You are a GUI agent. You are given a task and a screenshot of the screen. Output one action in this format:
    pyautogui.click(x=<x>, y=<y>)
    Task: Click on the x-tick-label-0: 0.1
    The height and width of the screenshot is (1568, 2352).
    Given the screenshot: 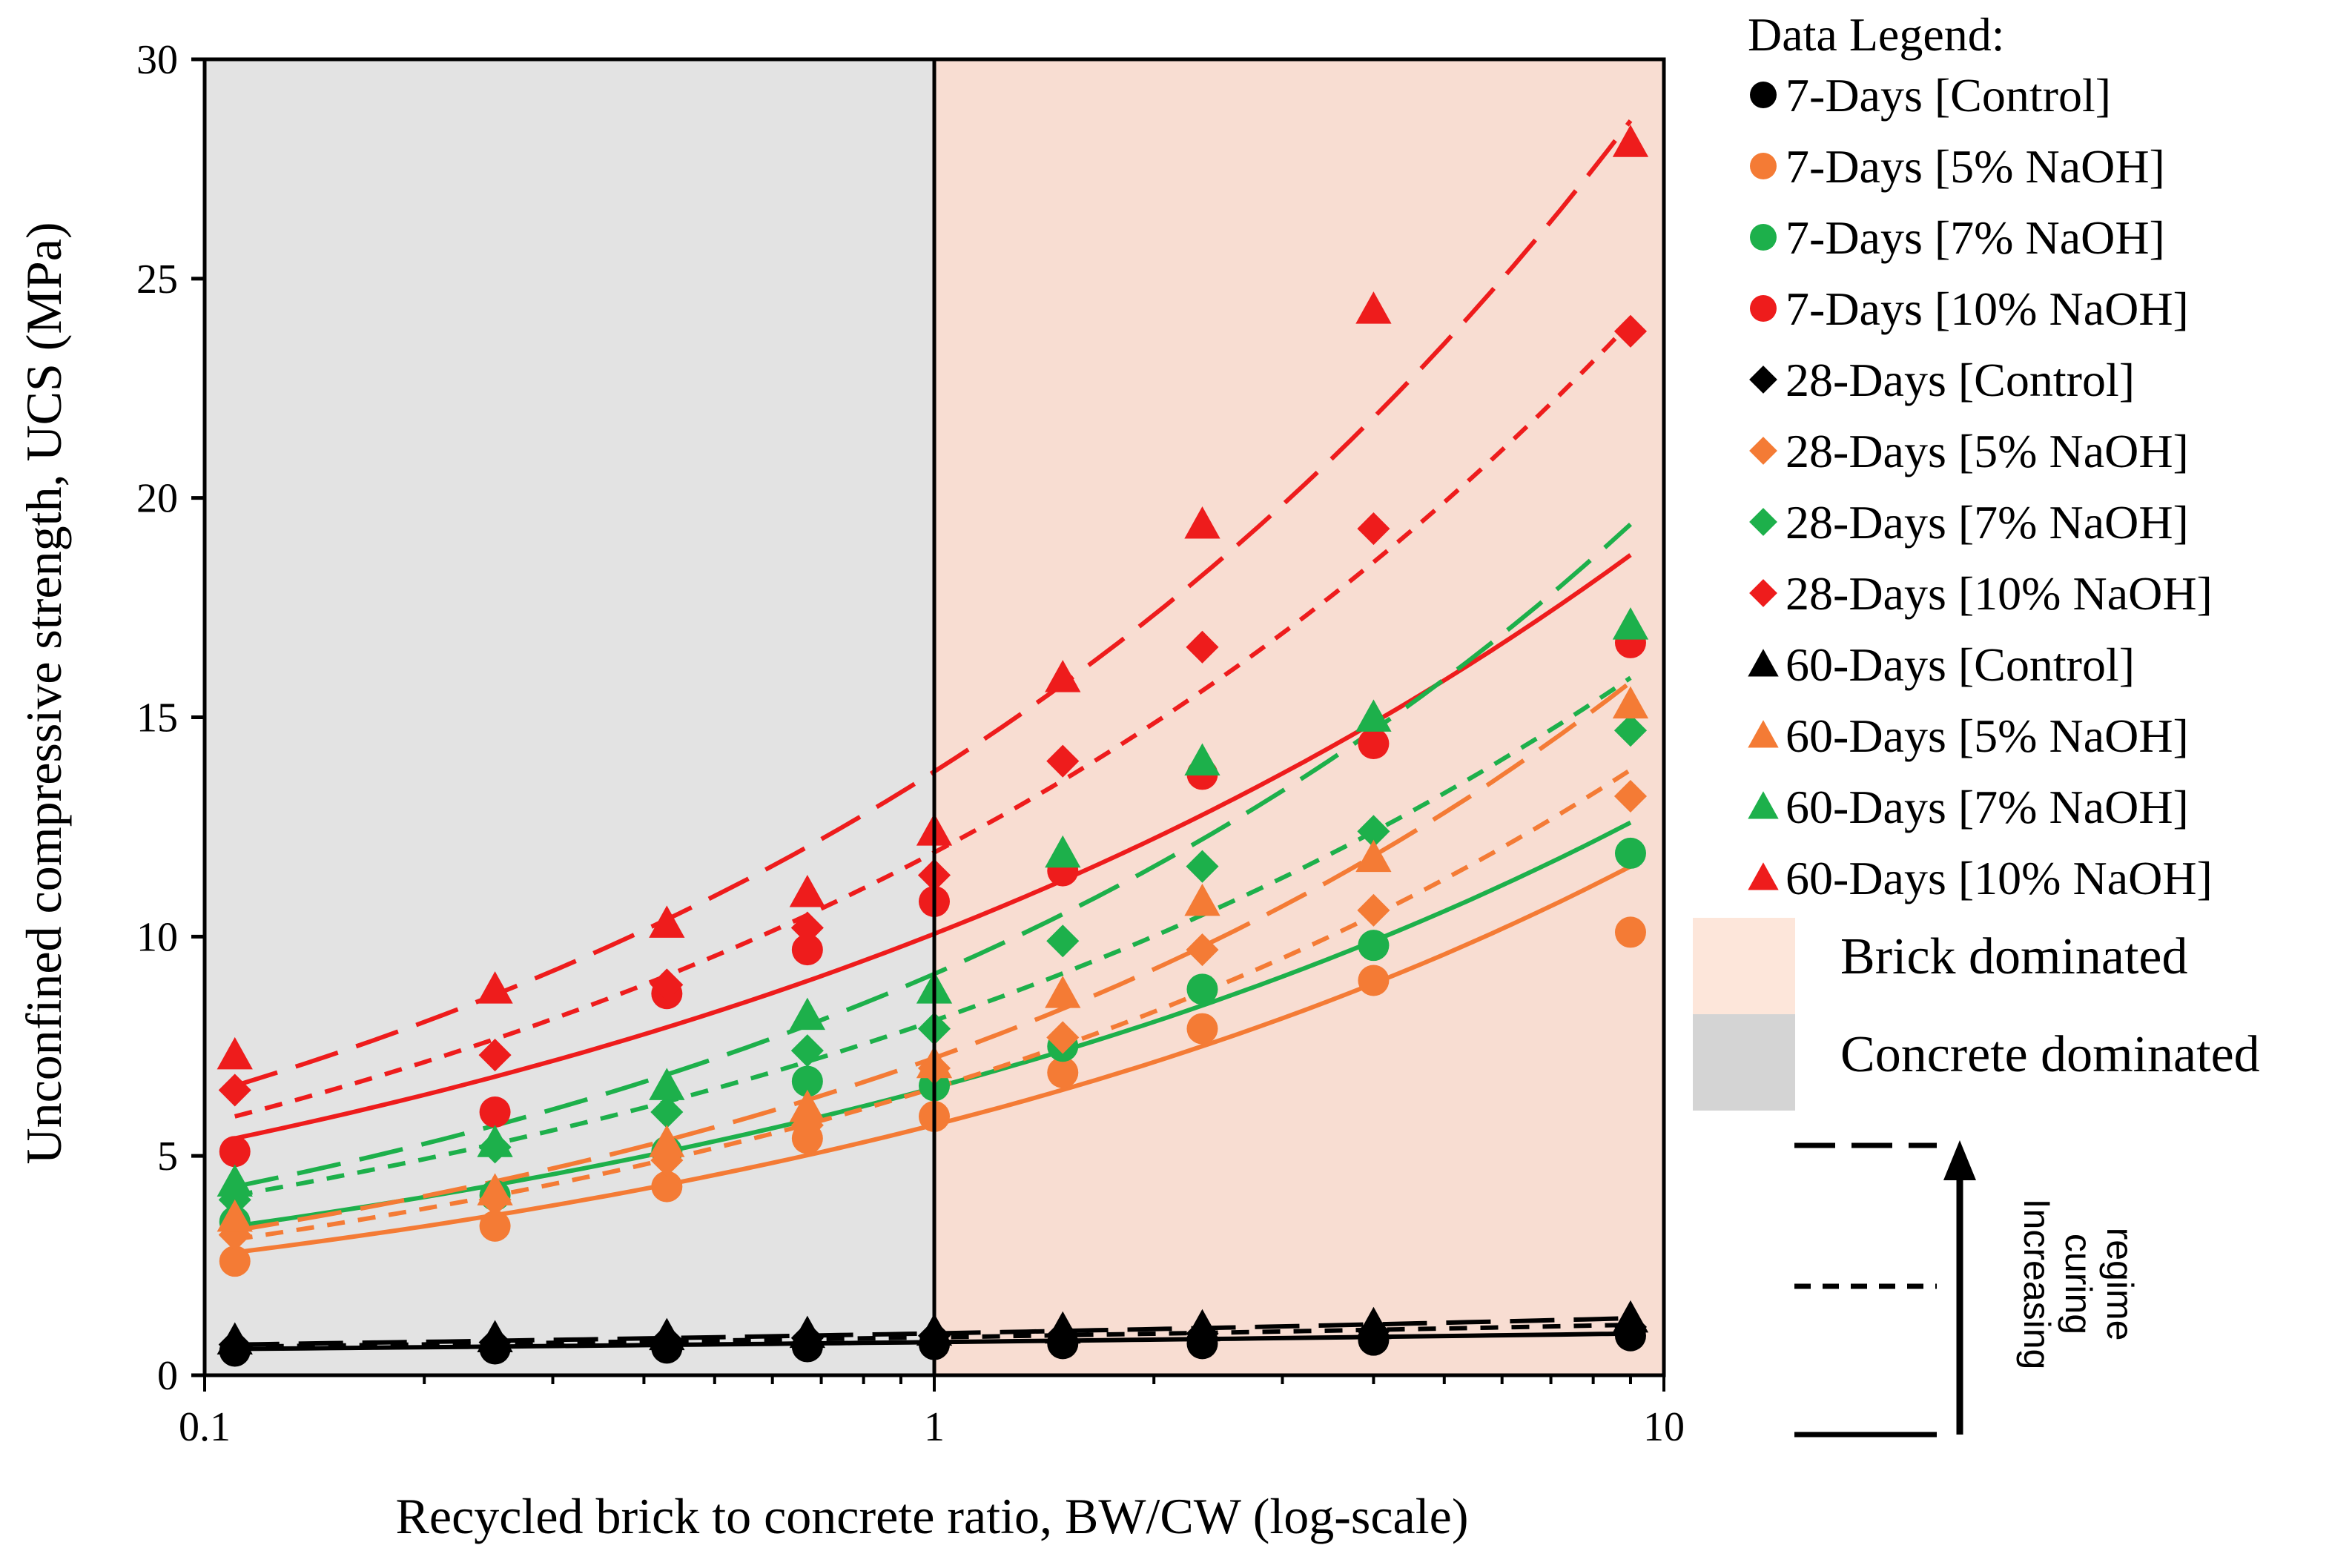 What is the action you would take?
    pyautogui.click(x=205, y=1427)
    